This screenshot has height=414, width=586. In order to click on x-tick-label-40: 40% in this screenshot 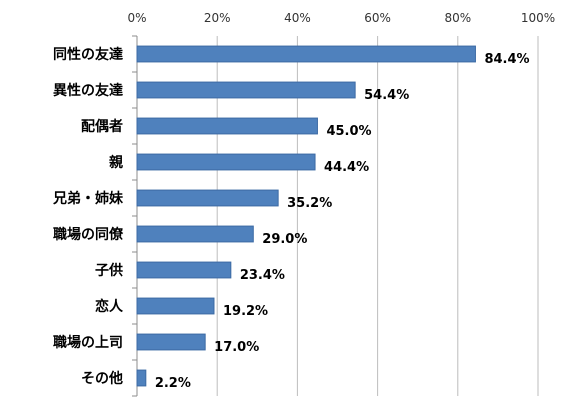, I will do `click(297, 18)`.